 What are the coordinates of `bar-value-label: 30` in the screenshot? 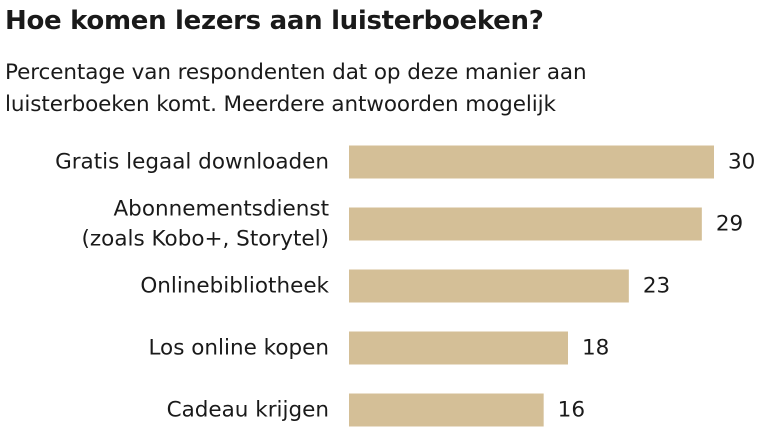 It's located at (741, 162).